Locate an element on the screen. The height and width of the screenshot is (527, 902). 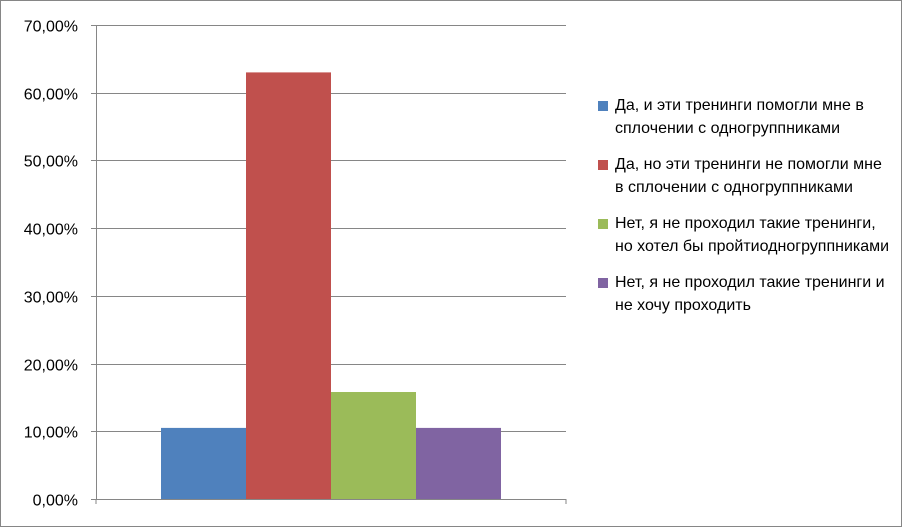
y-tick-label-3: 30,00% is located at coordinates (51, 298).